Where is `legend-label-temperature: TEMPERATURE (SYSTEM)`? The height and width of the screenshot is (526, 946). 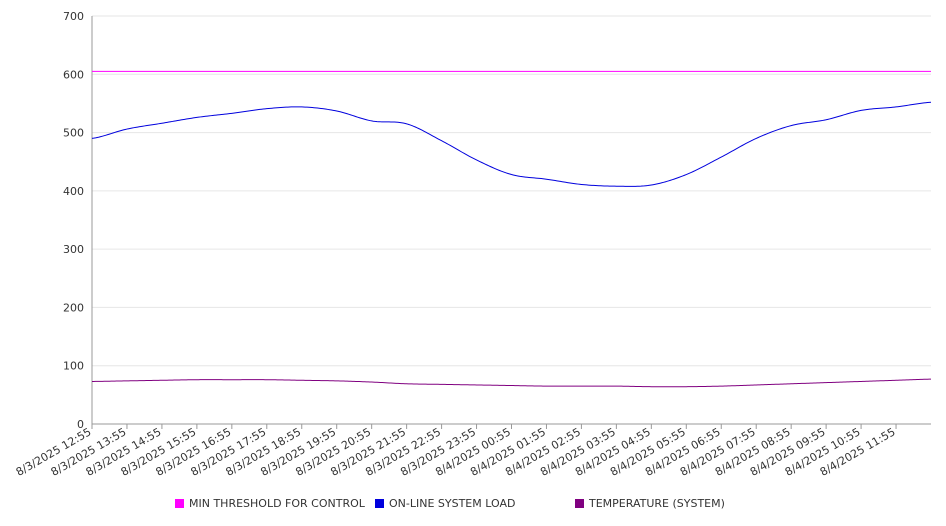
legend-label-temperature: TEMPERATURE (SYSTEM) is located at coordinates (657, 503).